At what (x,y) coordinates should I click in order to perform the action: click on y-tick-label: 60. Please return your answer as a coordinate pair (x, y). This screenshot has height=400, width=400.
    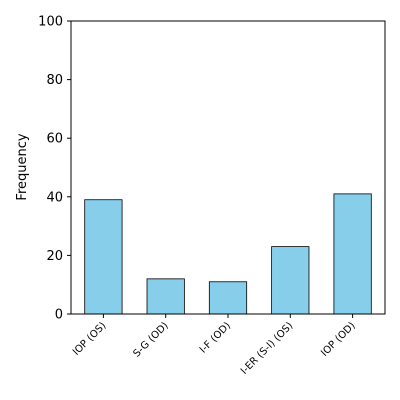
    Looking at the image, I should click on (54, 139).